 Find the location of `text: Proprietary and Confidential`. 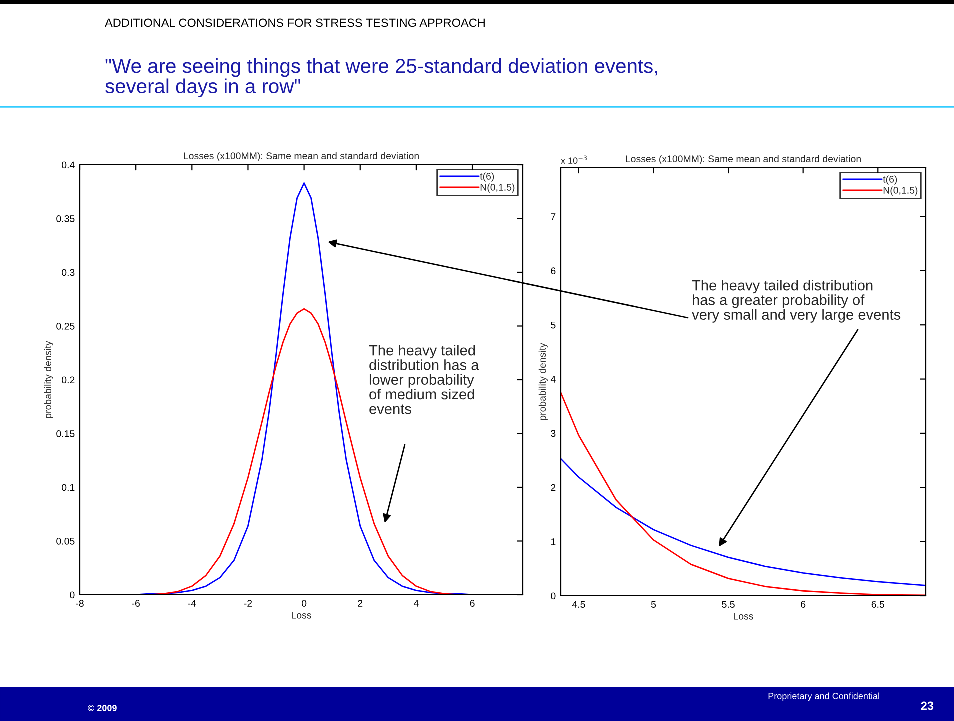

text: Proprietary and Confidential is located at coordinates (824, 697).